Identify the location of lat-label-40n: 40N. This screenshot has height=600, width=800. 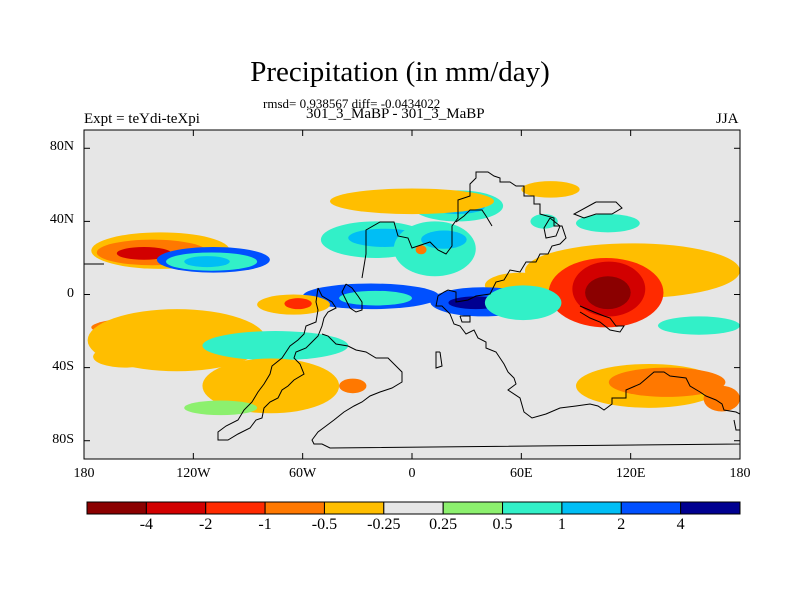
(61, 220).